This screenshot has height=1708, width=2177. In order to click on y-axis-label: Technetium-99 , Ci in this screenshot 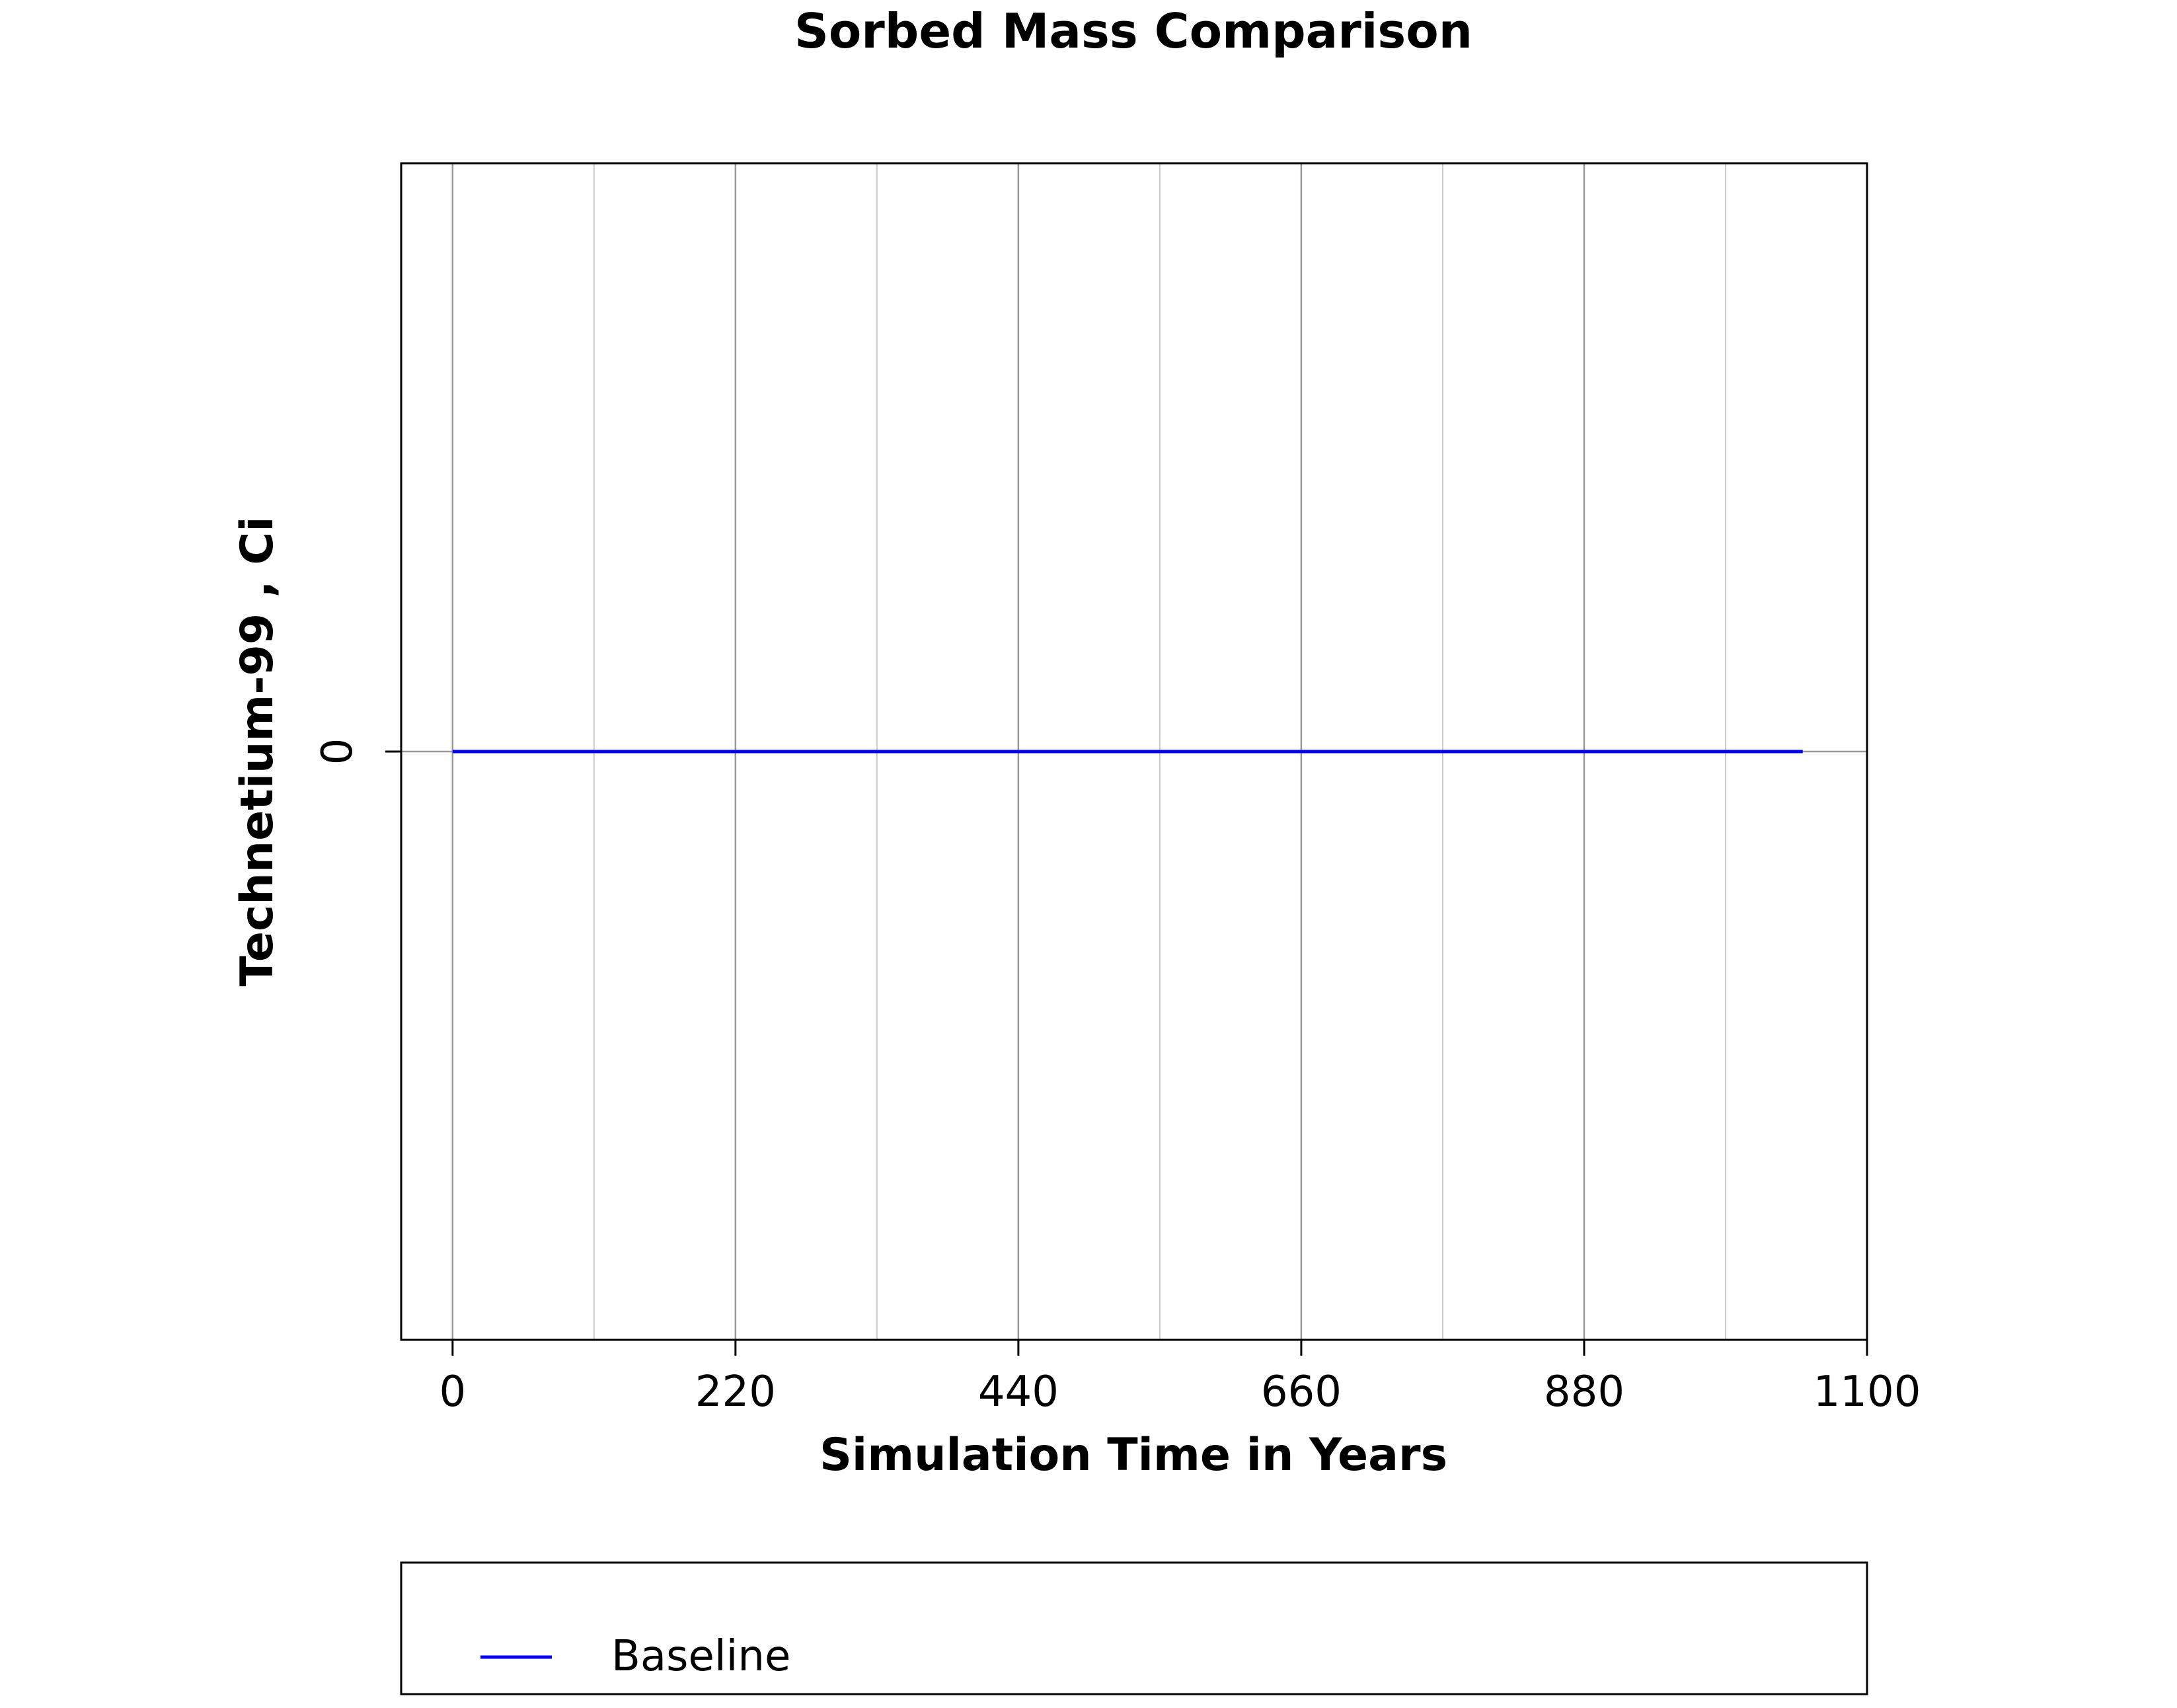, I will do `click(257, 751)`.